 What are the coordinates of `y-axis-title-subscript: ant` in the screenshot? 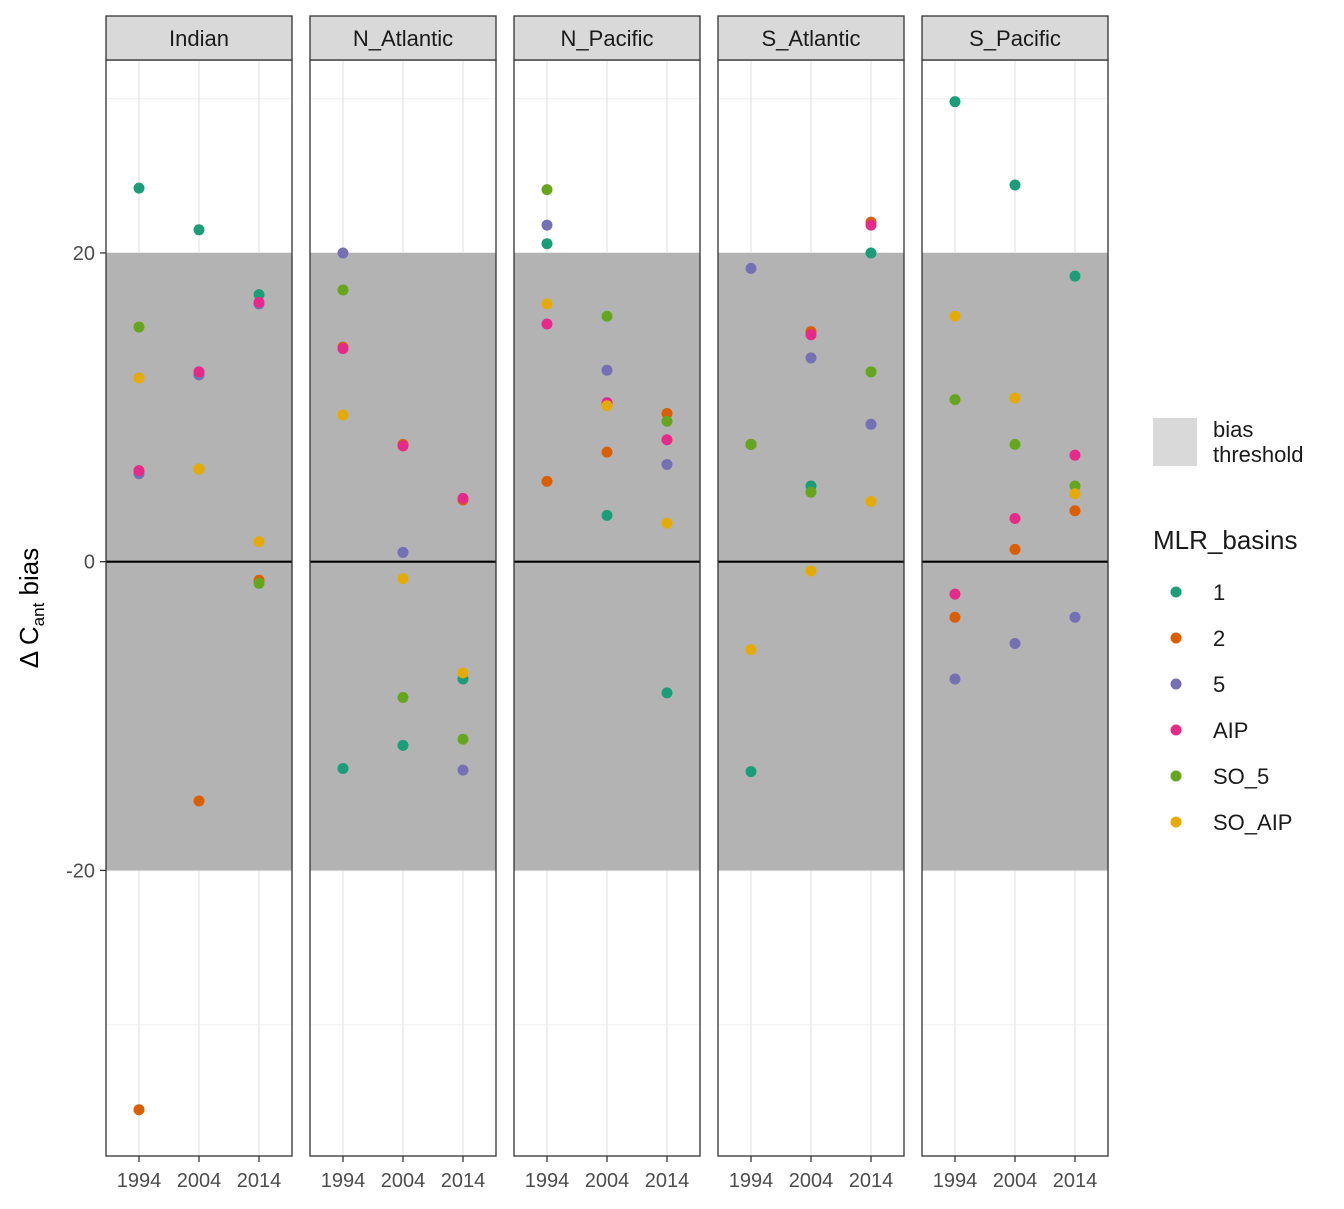 It's located at (38, 614).